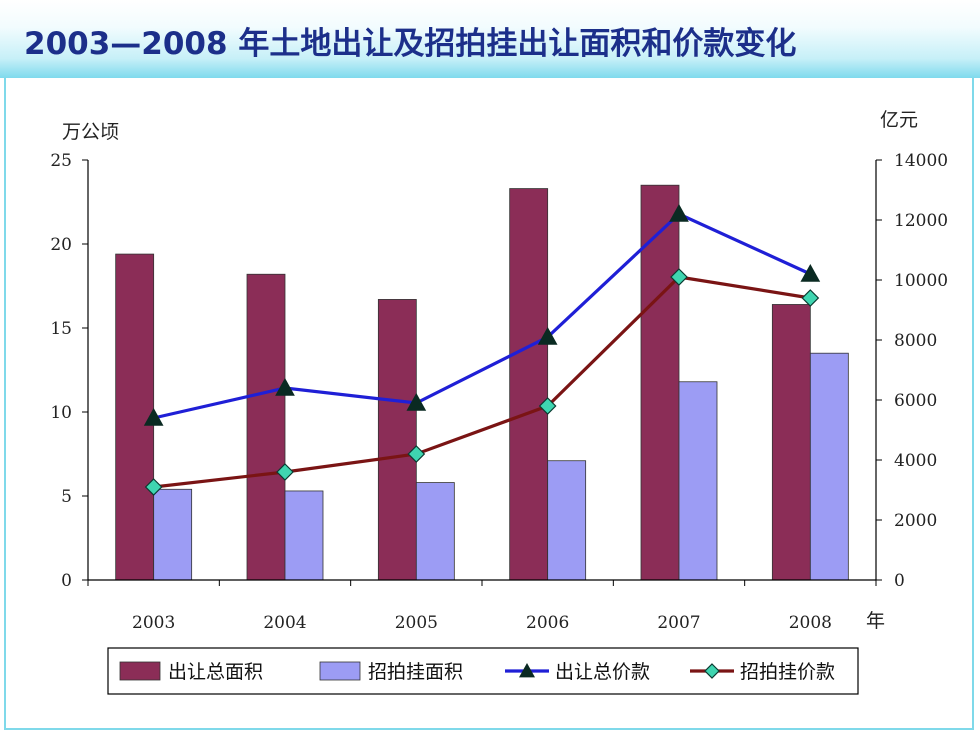 This screenshot has width=980, height=735. Describe the element at coordinates (66, 581) in the screenshot. I see `y-left-tick-label: 0` at that location.